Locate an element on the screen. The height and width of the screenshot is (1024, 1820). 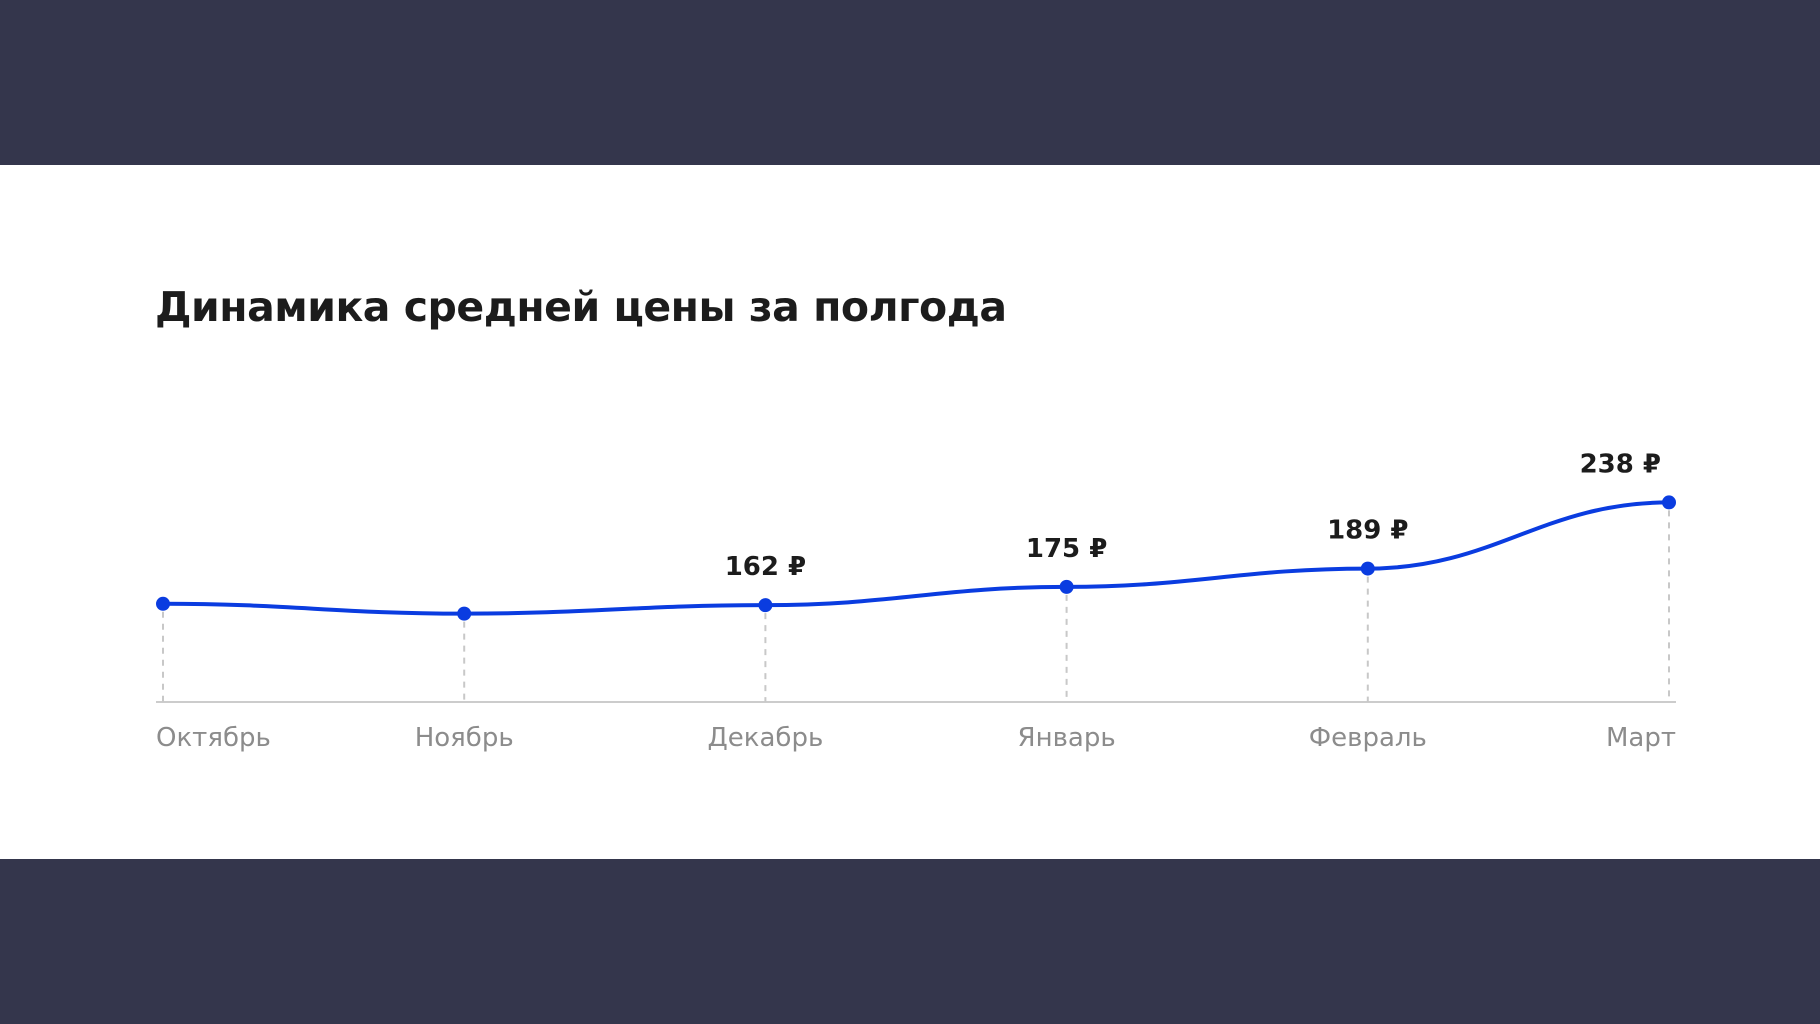
tick-label-2: Декабрь is located at coordinates (765, 738).